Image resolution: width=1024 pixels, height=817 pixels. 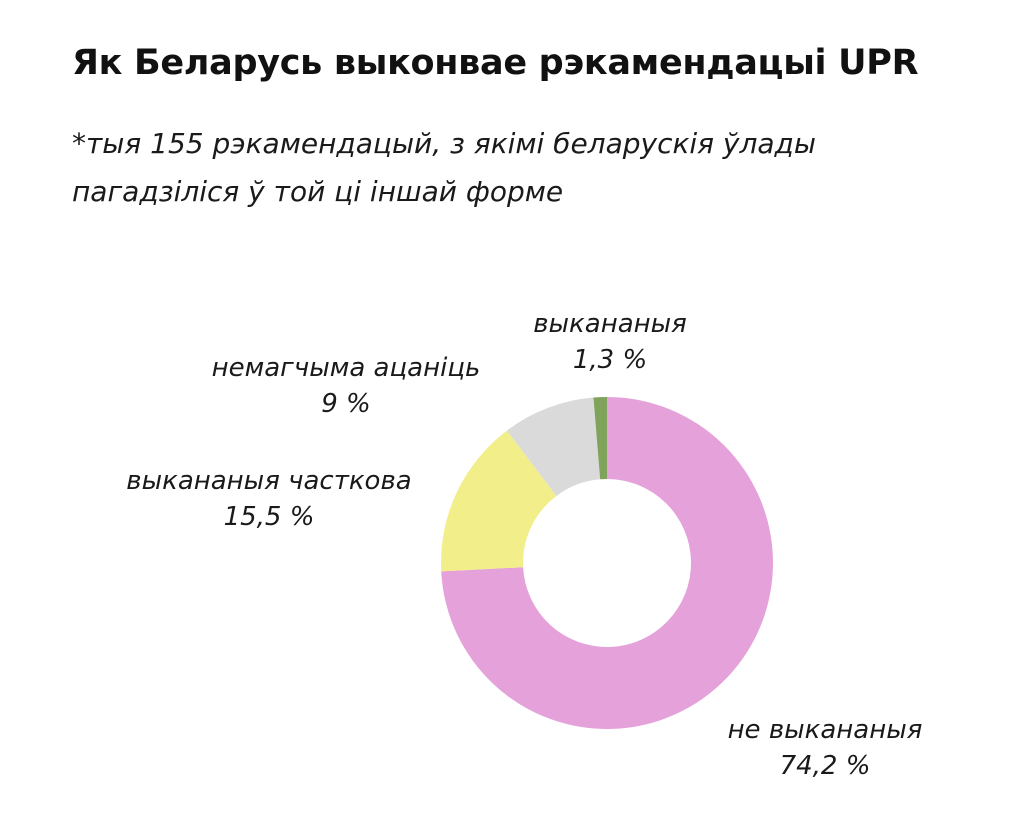 I want to click on chart-title: Як Беларусь выконвае рэкамендацыі UPR, so click(x=495, y=63).